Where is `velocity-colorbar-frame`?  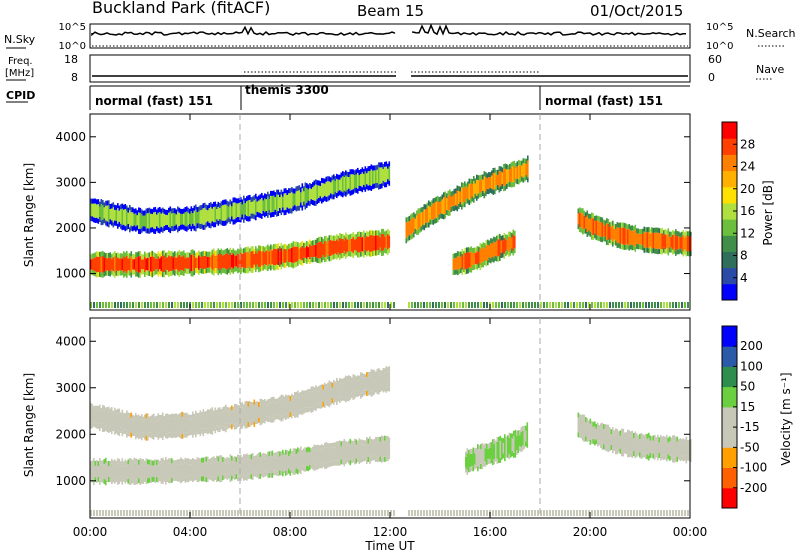
velocity-colorbar-frame is located at coordinates (729, 417).